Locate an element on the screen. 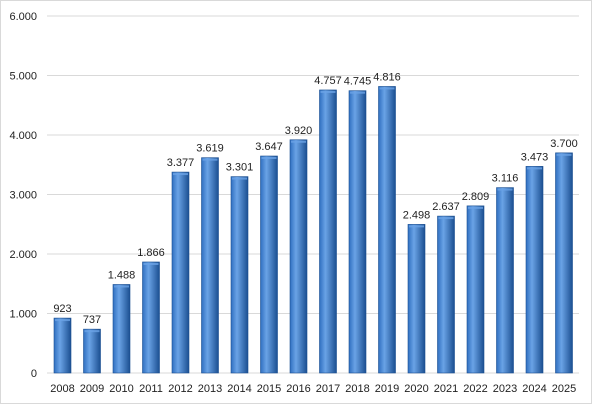  x-tick-label-2011: 2011 is located at coordinates (151, 389).